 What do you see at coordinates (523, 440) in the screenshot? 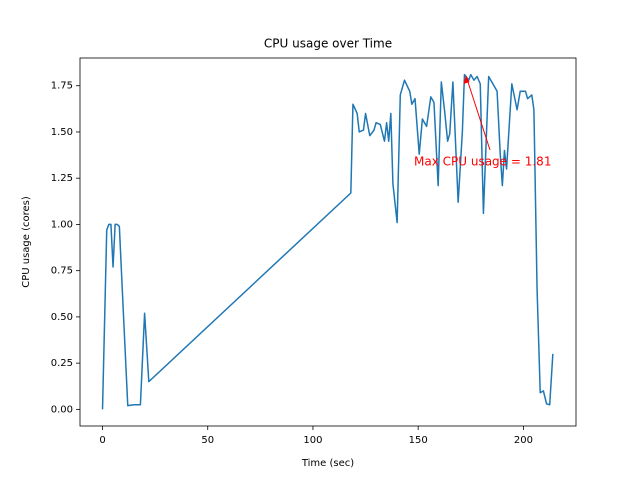
I see `x-tick-label: 200` at bounding box center [523, 440].